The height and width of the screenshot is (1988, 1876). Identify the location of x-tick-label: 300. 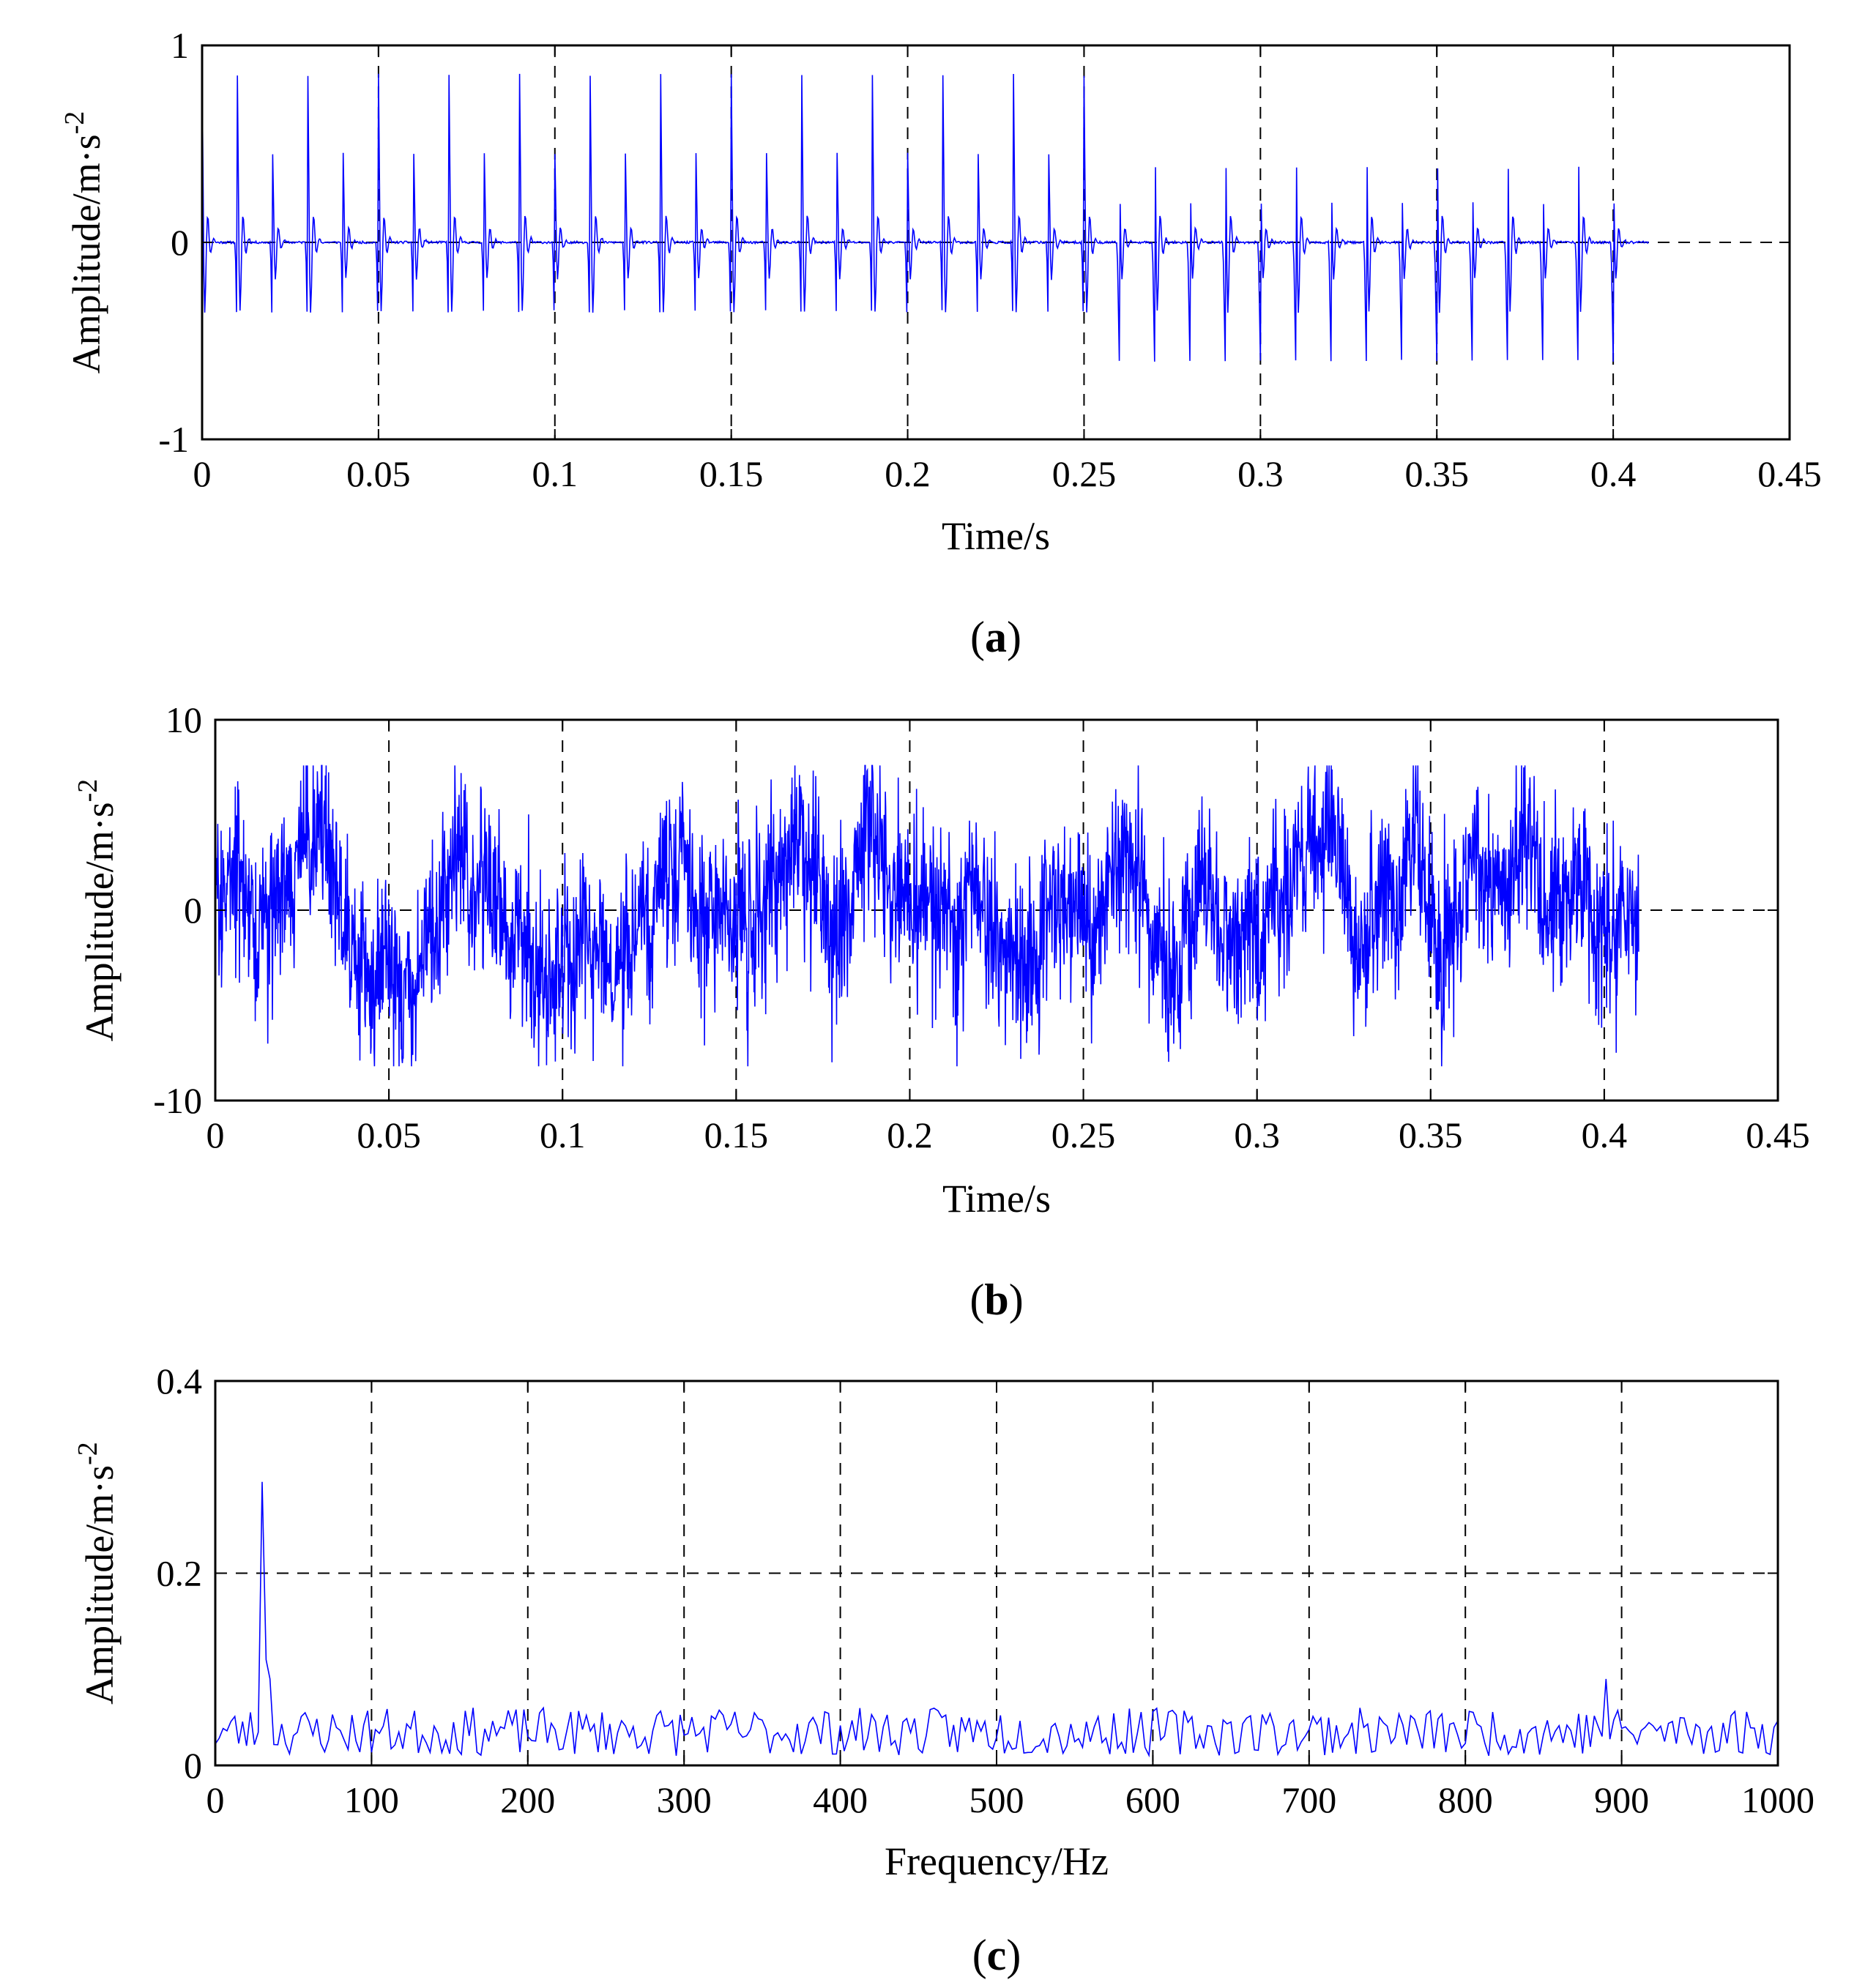
(685, 1800).